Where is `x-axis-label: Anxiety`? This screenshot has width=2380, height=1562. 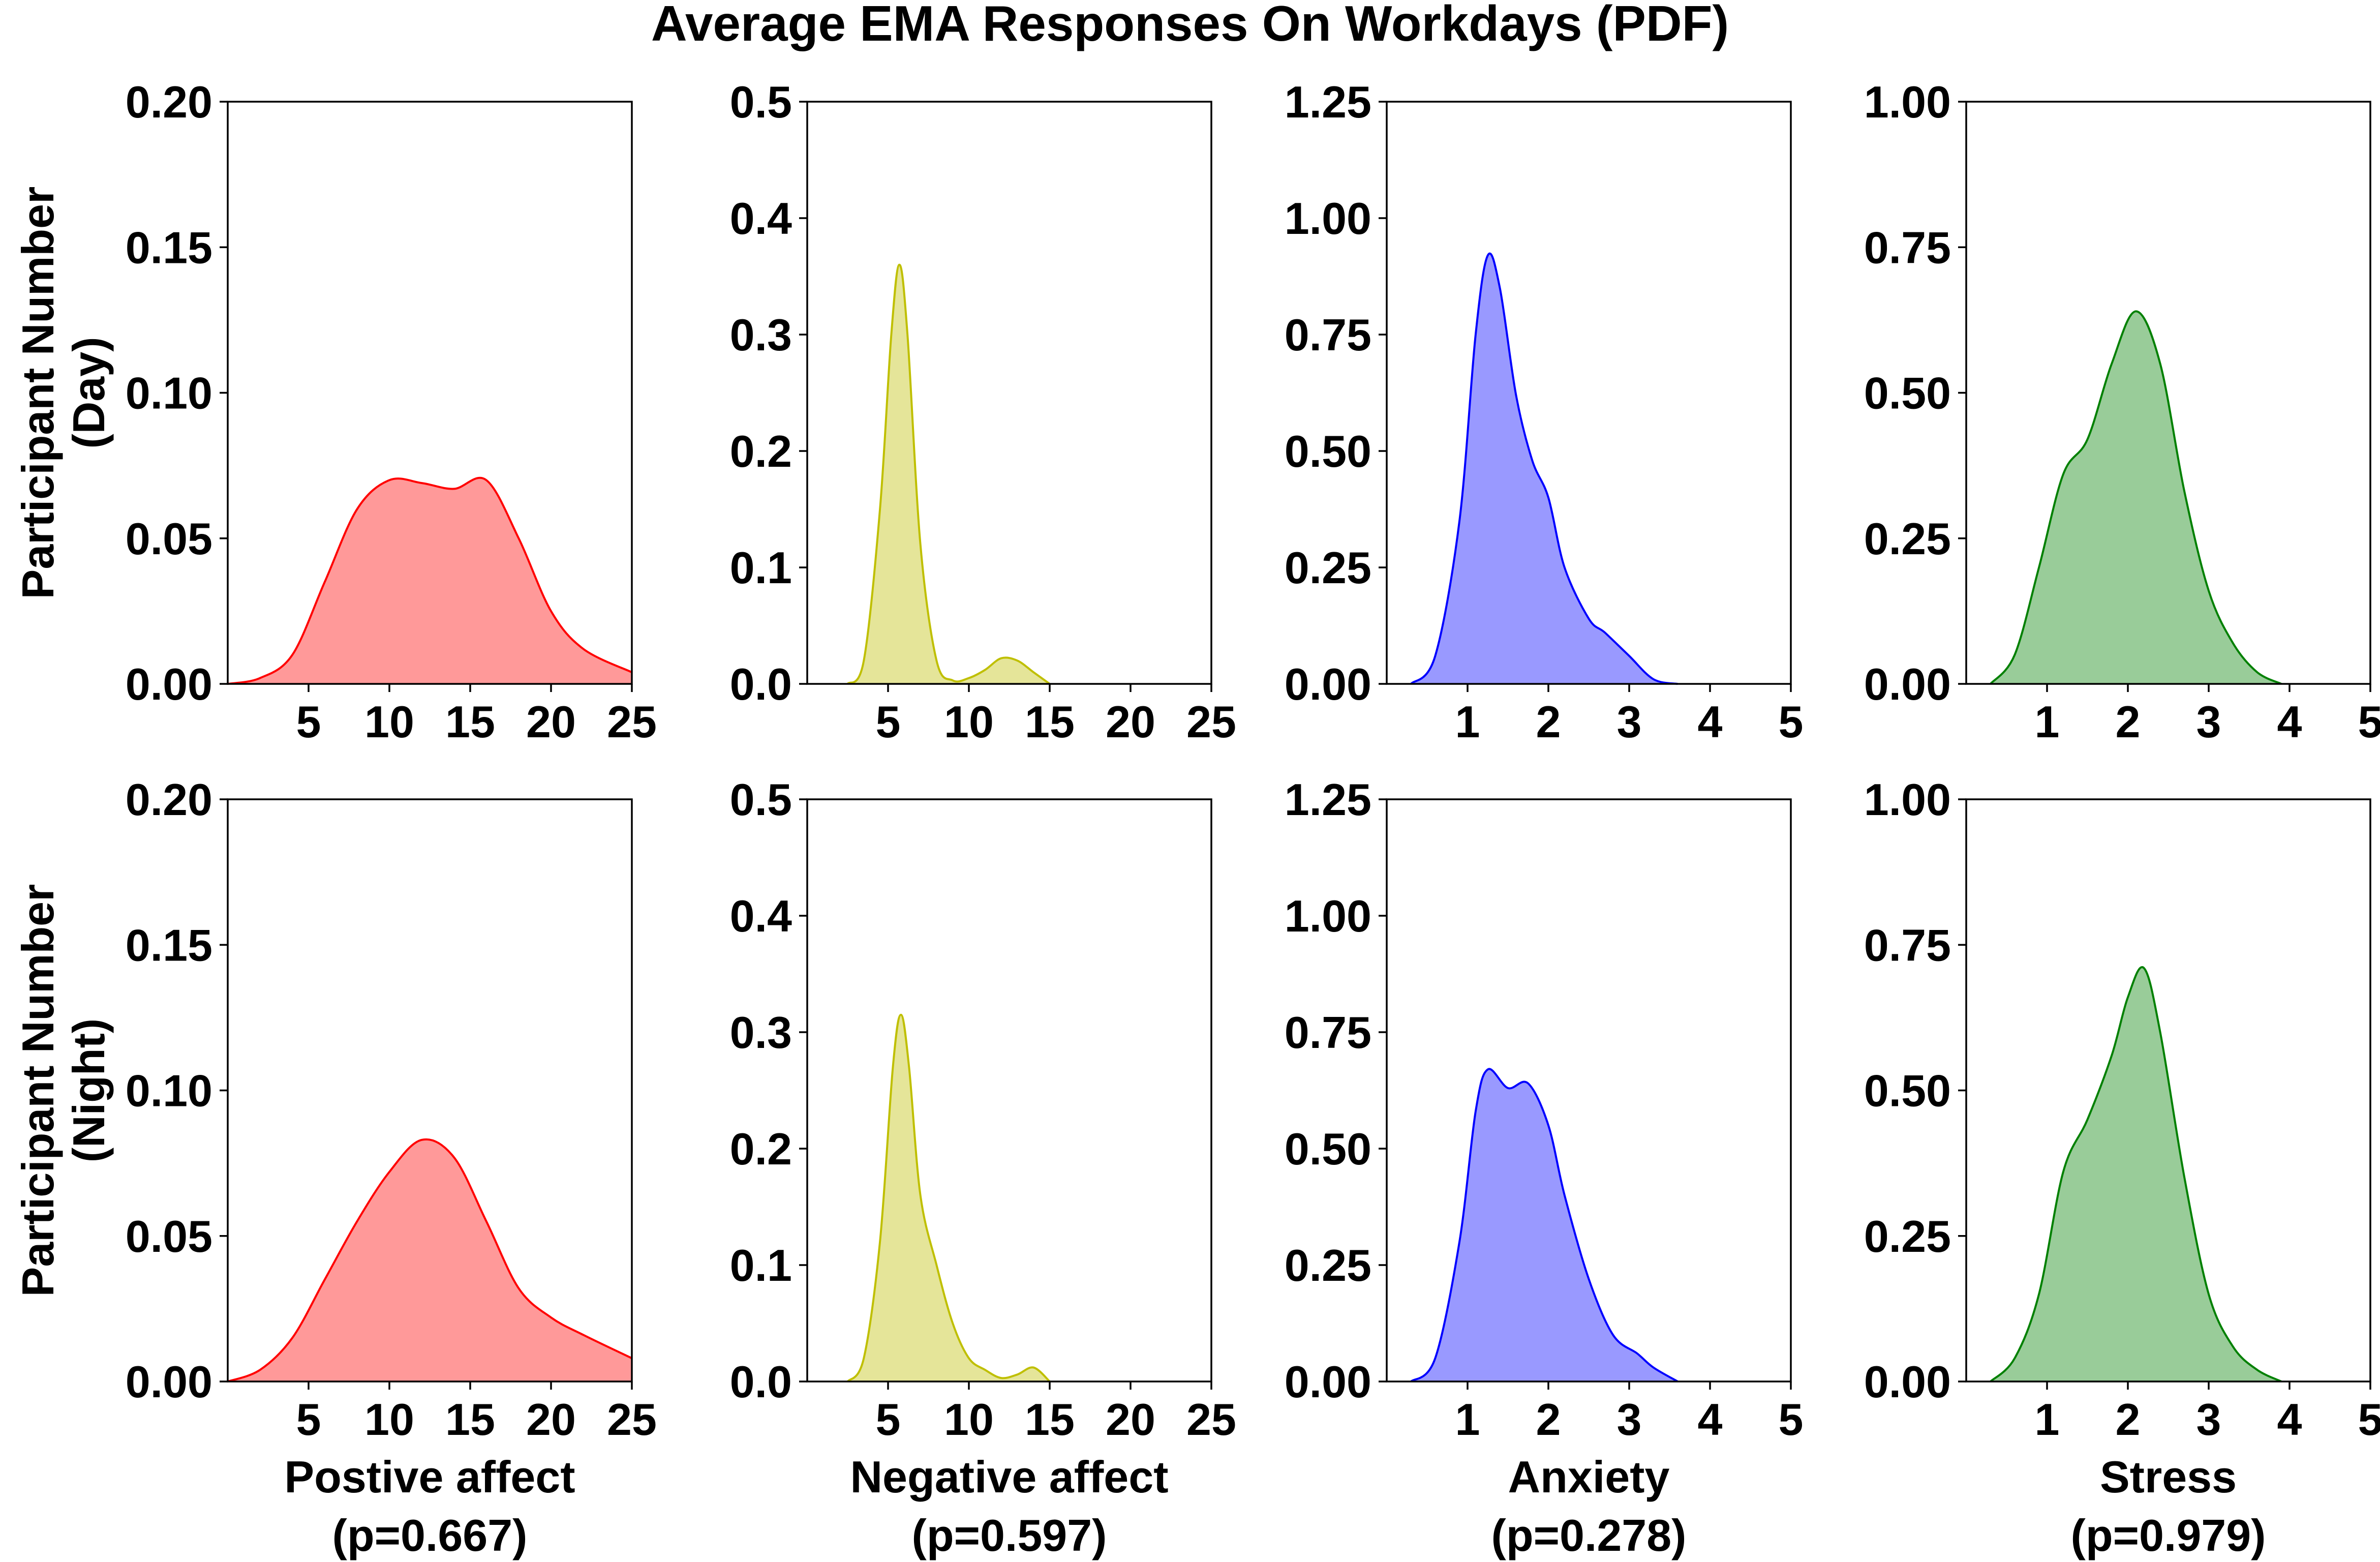
x-axis-label: Anxiety is located at coordinates (1589, 1477).